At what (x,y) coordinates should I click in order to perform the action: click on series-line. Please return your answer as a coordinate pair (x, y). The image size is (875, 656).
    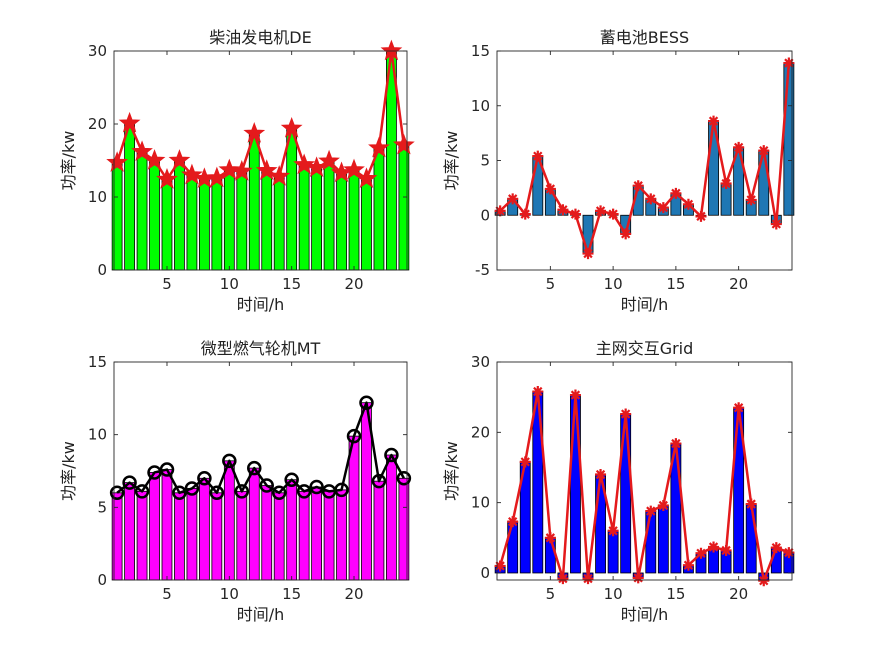
    Looking at the image, I should click on (644, 486).